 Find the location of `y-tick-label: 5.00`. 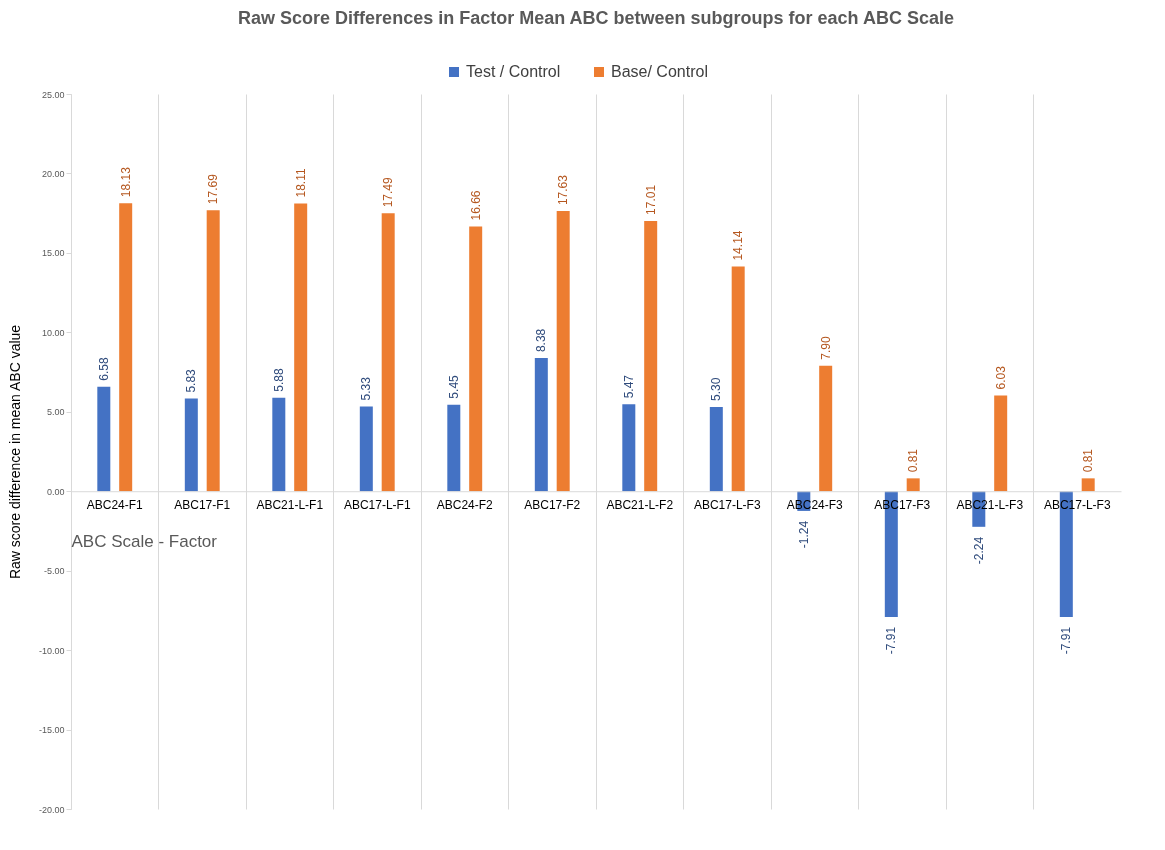

y-tick-label: 5.00 is located at coordinates (55, 412).